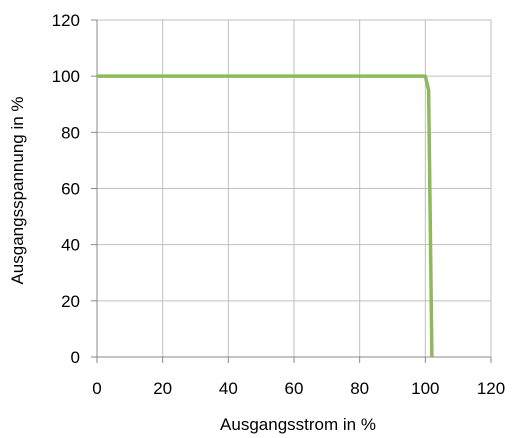  Describe the element at coordinates (17, 190) in the screenshot. I see `y-axis-label: Ausgangsspannung in %` at that location.